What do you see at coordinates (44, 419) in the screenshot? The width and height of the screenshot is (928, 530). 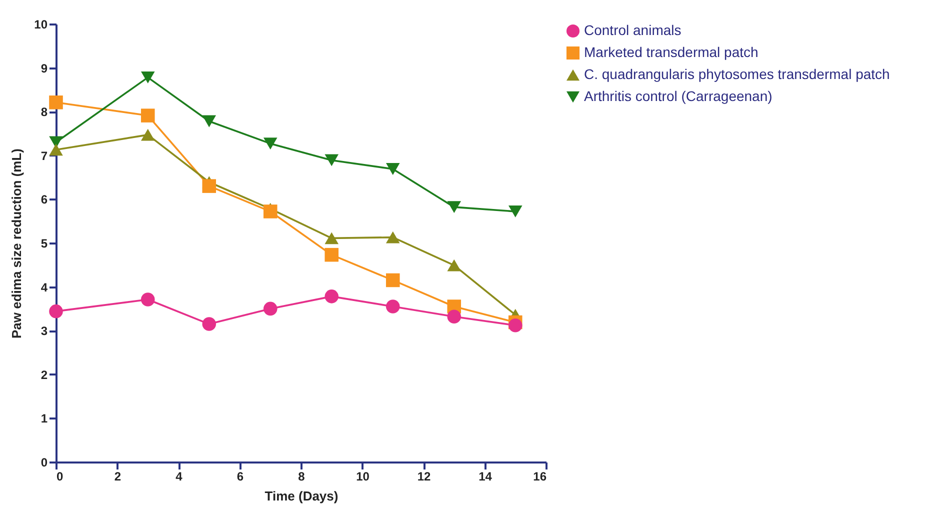 I see `y-tick-label: 1` at bounding box center [44, 419].